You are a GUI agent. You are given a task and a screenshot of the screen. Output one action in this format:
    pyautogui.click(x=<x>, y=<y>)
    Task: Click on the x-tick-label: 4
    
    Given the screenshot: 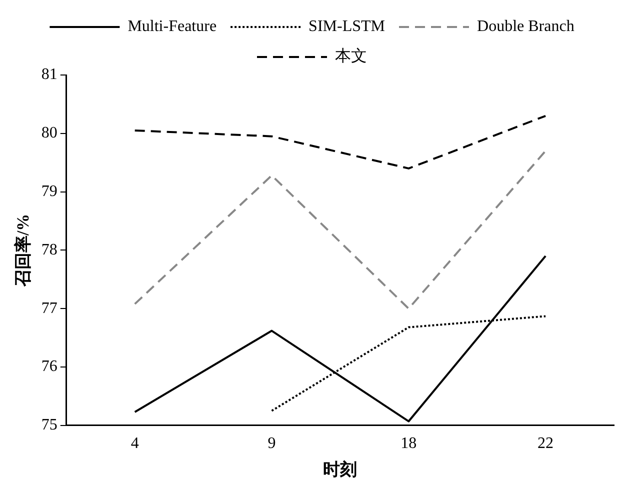 What is the action you would take?
    pyautogui.click(x=134, y=443)
    